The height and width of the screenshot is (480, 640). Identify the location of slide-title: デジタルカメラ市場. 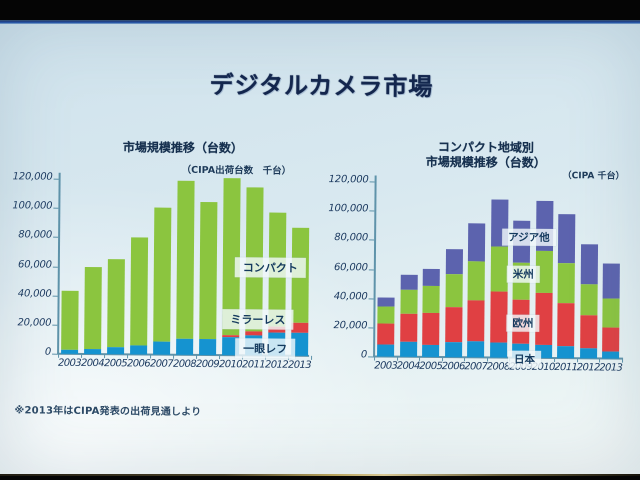
(321, 86).